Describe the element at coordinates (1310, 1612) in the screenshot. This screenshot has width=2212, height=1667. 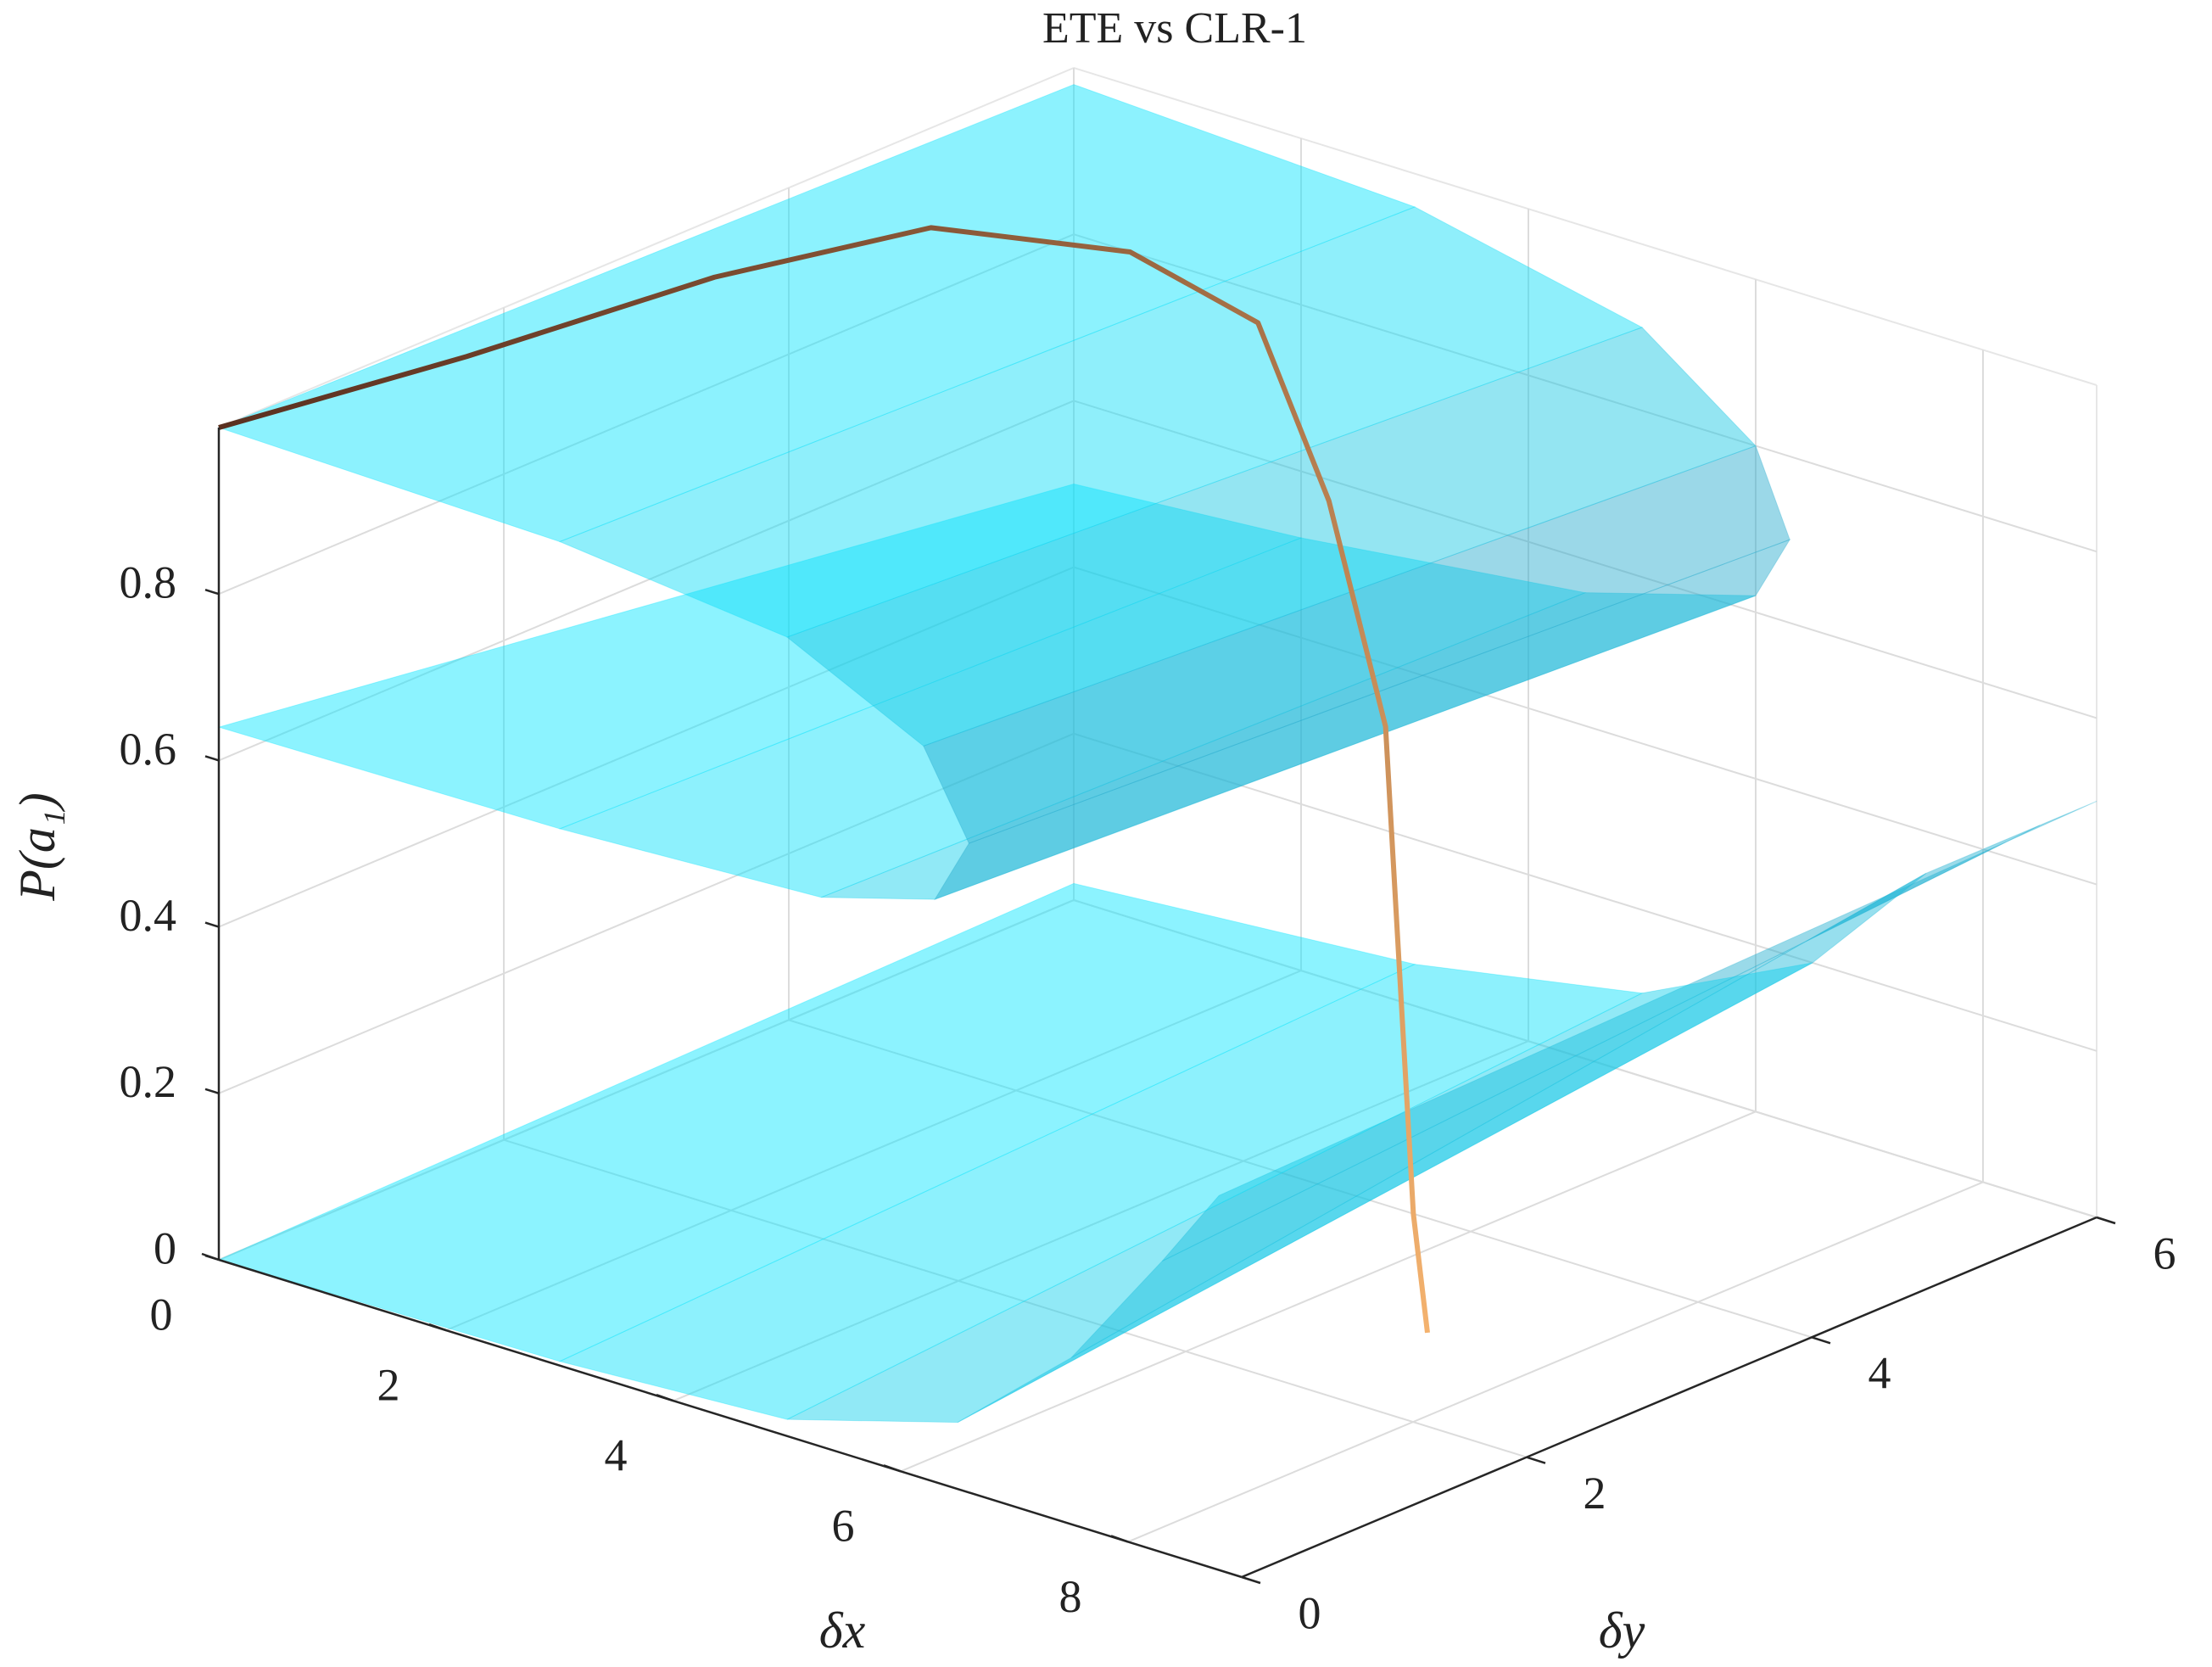
I see `y-tick-label: 0` at that location.